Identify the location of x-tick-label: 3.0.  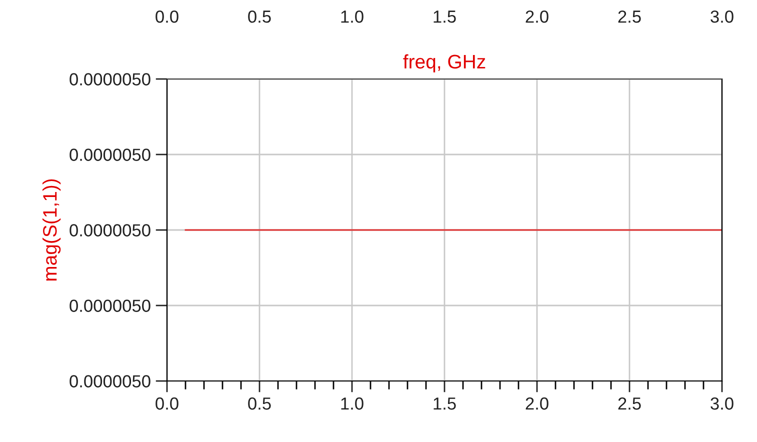
(722, 403).